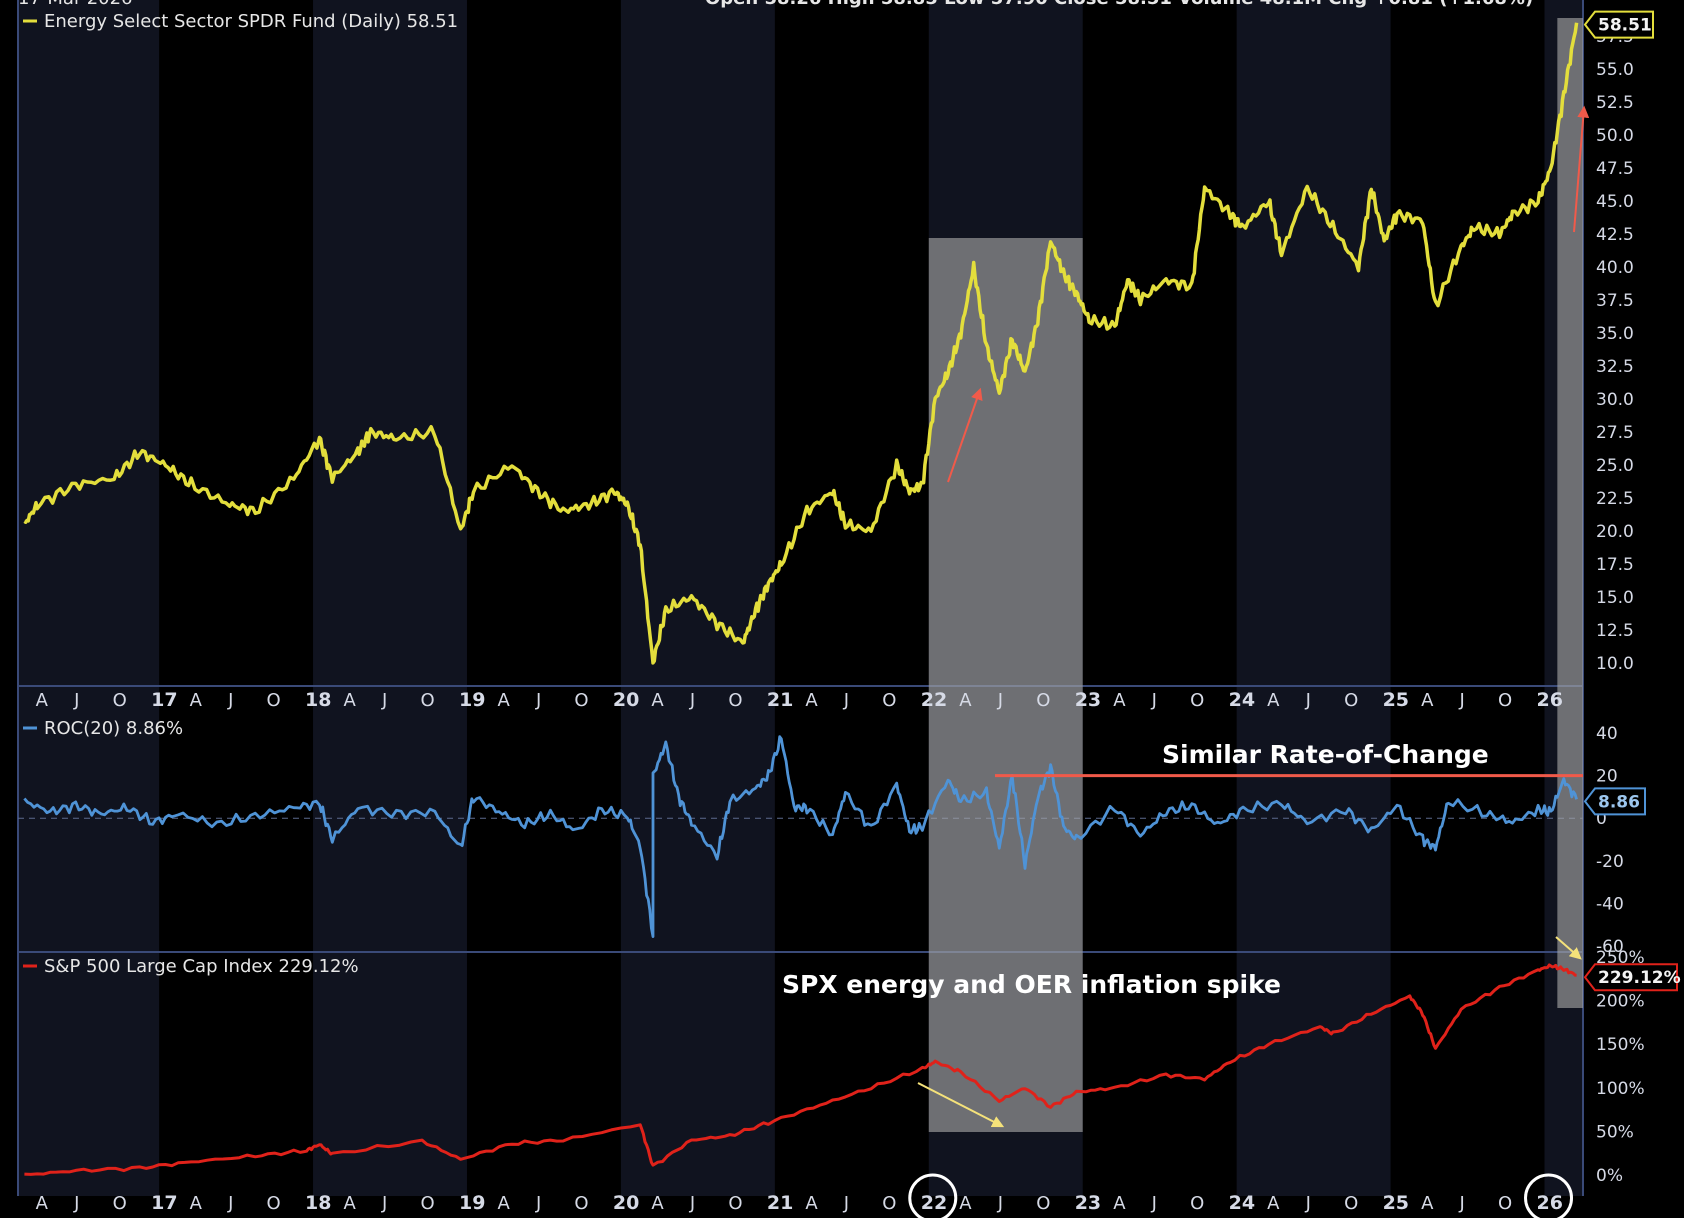 This screenshot has width=1684, height=1218. Describe the element at coordinates (1620, 1067) in the screenshot. I see `spx-y-ticks: 250% 200% 150% 100% 50% 0%` at that location.